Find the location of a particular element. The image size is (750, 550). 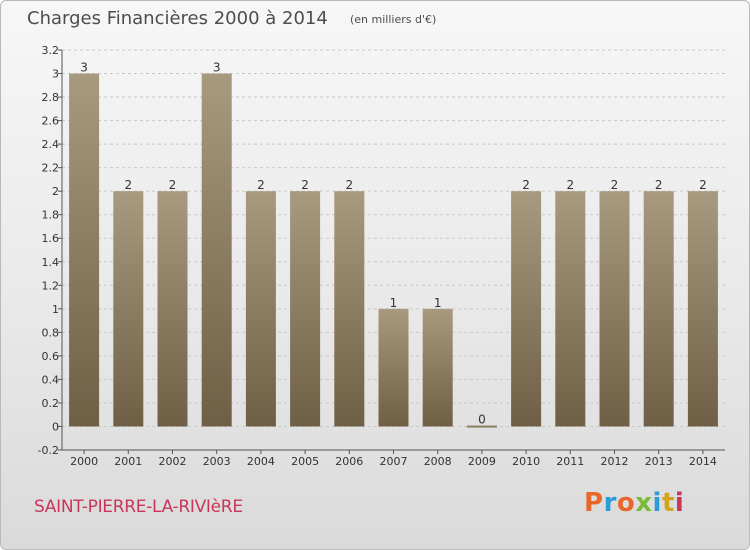

y-tick-label: 1.4 is located at coordinates (51, 262).